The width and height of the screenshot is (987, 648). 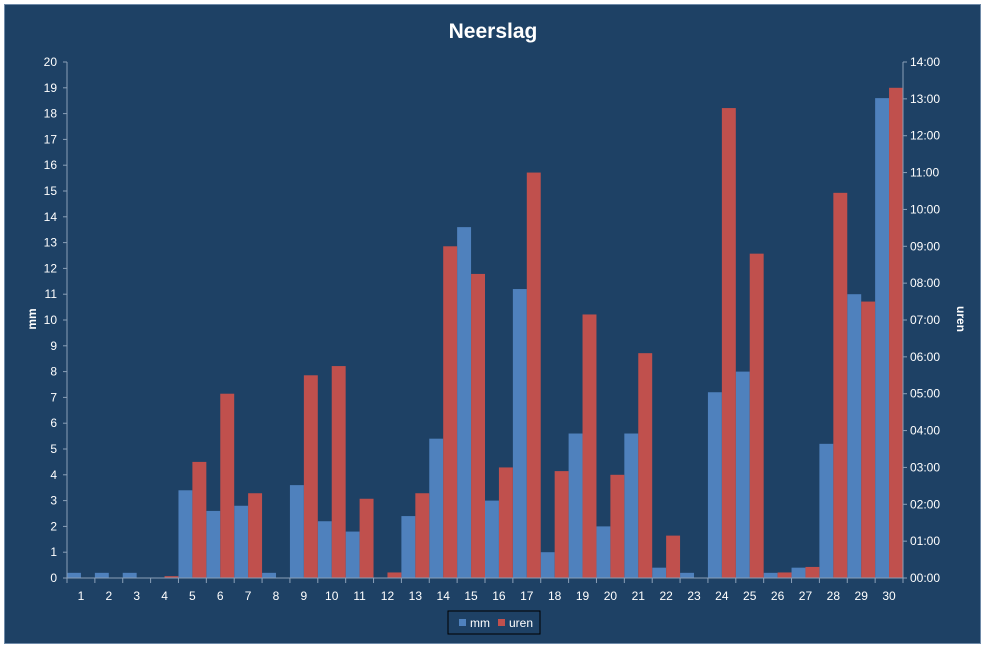 What do you see at coordinates (108, 596) in the screenshot?
I see `x-tick-label: 2` at bounding box center [108, 596].